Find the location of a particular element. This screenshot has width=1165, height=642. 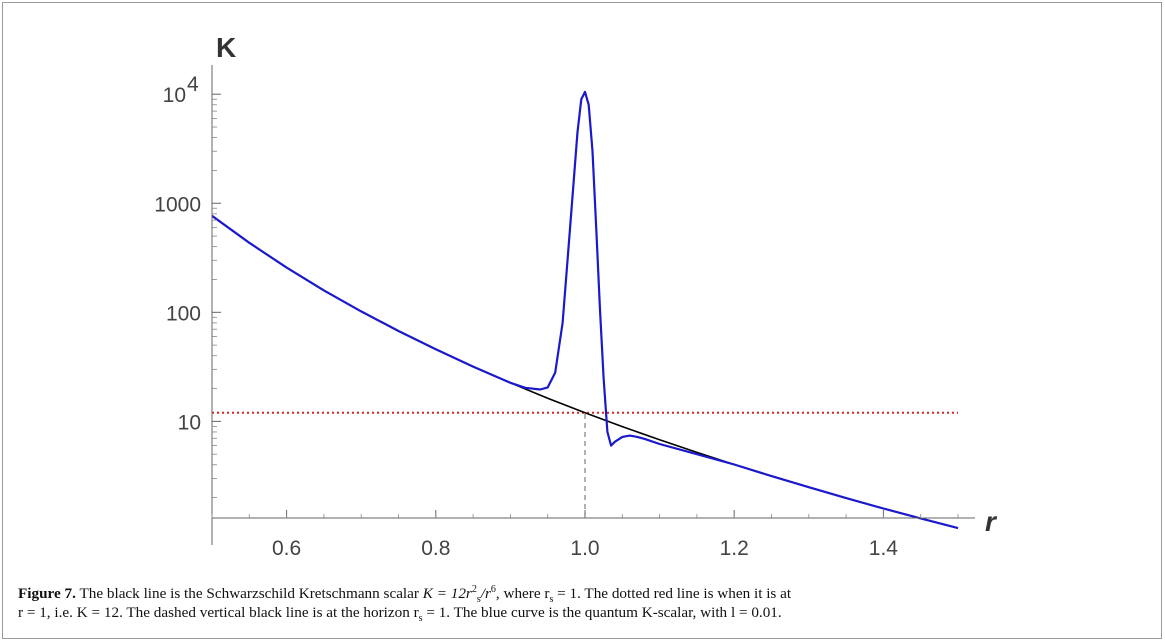

x-tick-label: 0.6 is located at coordinates (286, 548).